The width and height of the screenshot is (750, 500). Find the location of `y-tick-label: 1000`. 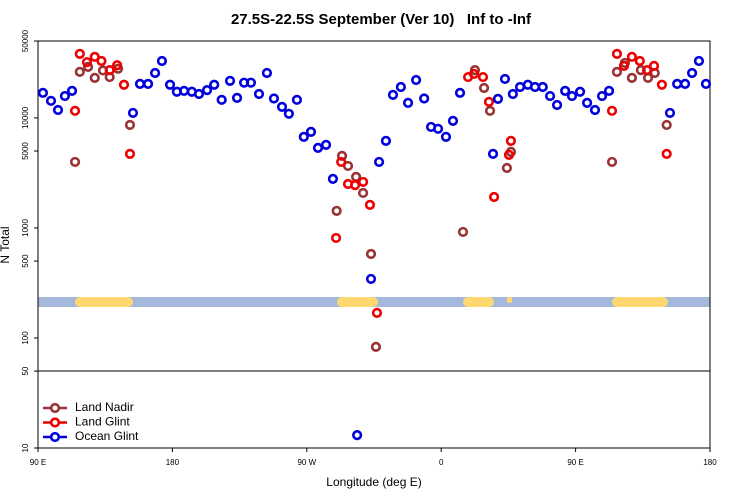

y-tick-label: 1000 is located at coordinates (25, 227).